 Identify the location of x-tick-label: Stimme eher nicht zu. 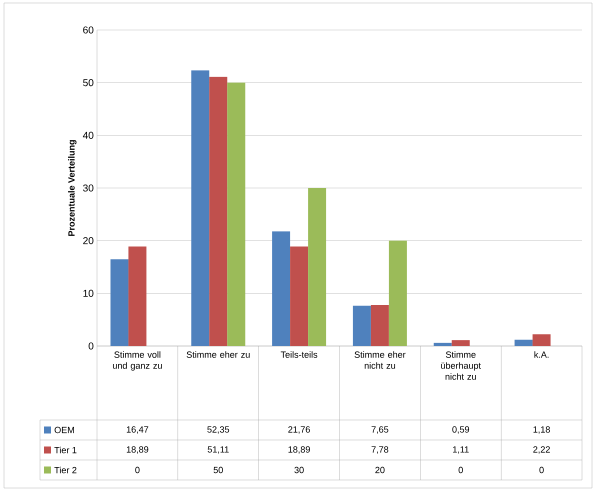
(380, 360).